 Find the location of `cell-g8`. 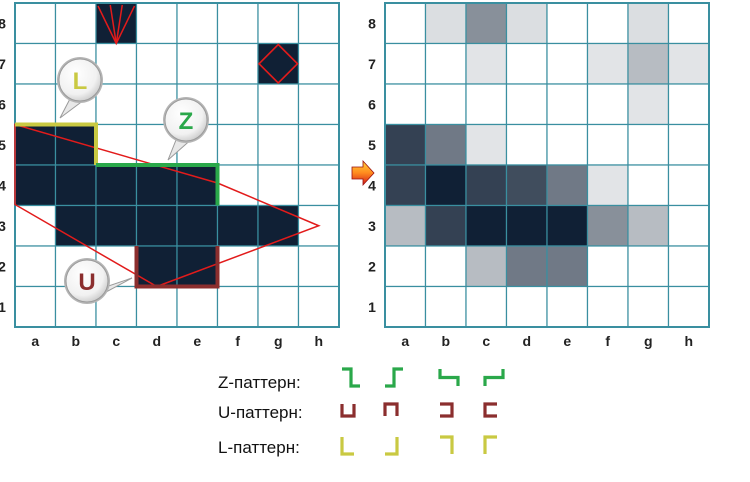

cell-g8 is located at coordinates (278, 23).